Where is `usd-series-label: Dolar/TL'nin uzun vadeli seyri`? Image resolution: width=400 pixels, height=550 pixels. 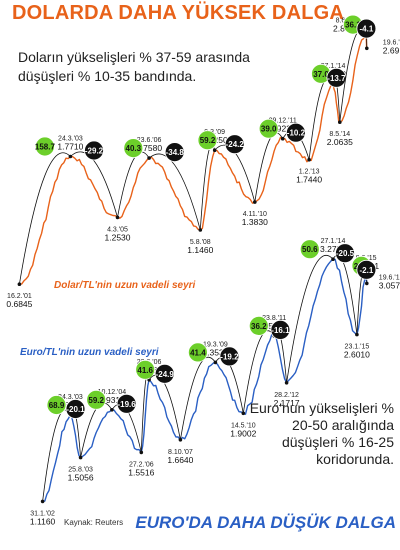 usd-series-label: Dolar/TL'nin uzun vadeli seyri is located at coordinates (125, 285).